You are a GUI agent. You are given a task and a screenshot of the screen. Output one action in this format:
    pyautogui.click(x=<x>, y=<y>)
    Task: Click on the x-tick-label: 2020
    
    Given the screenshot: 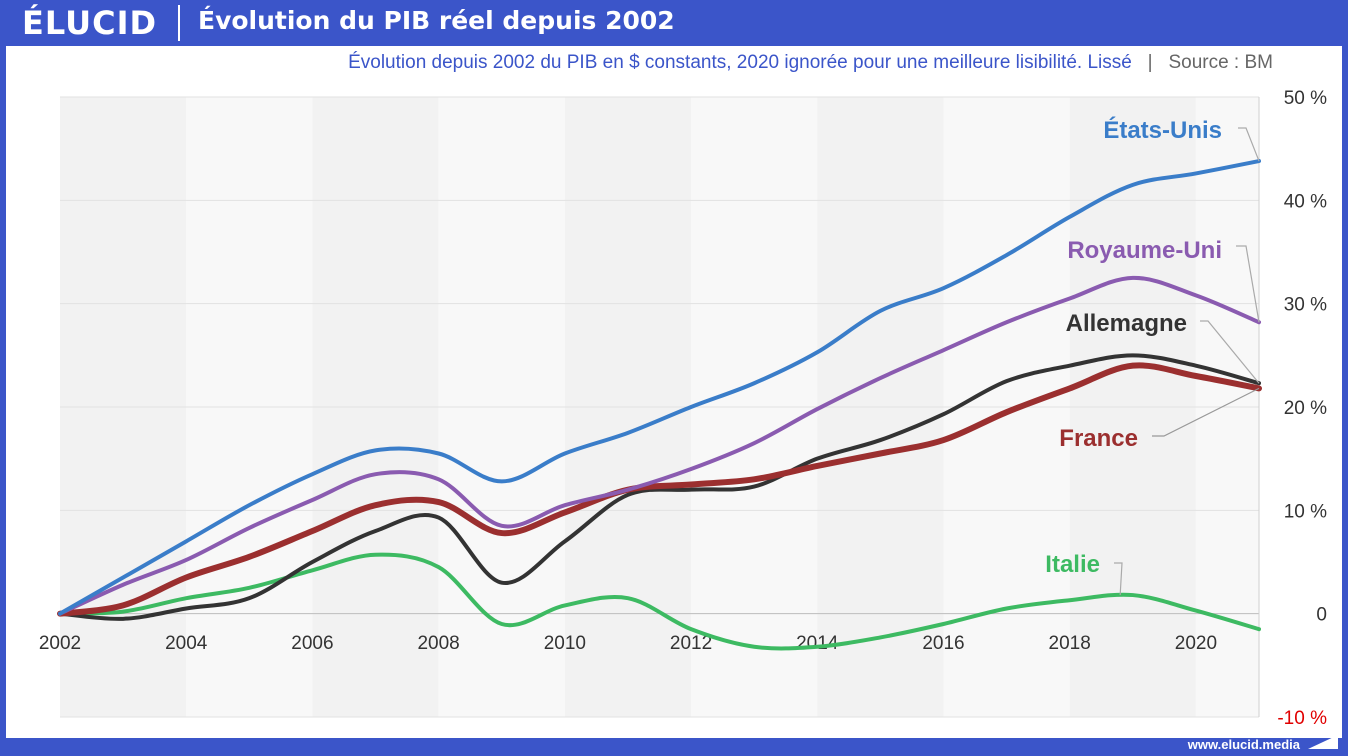 What is the action you would take?
    pyautogui.click(x=1196, y=643)
    